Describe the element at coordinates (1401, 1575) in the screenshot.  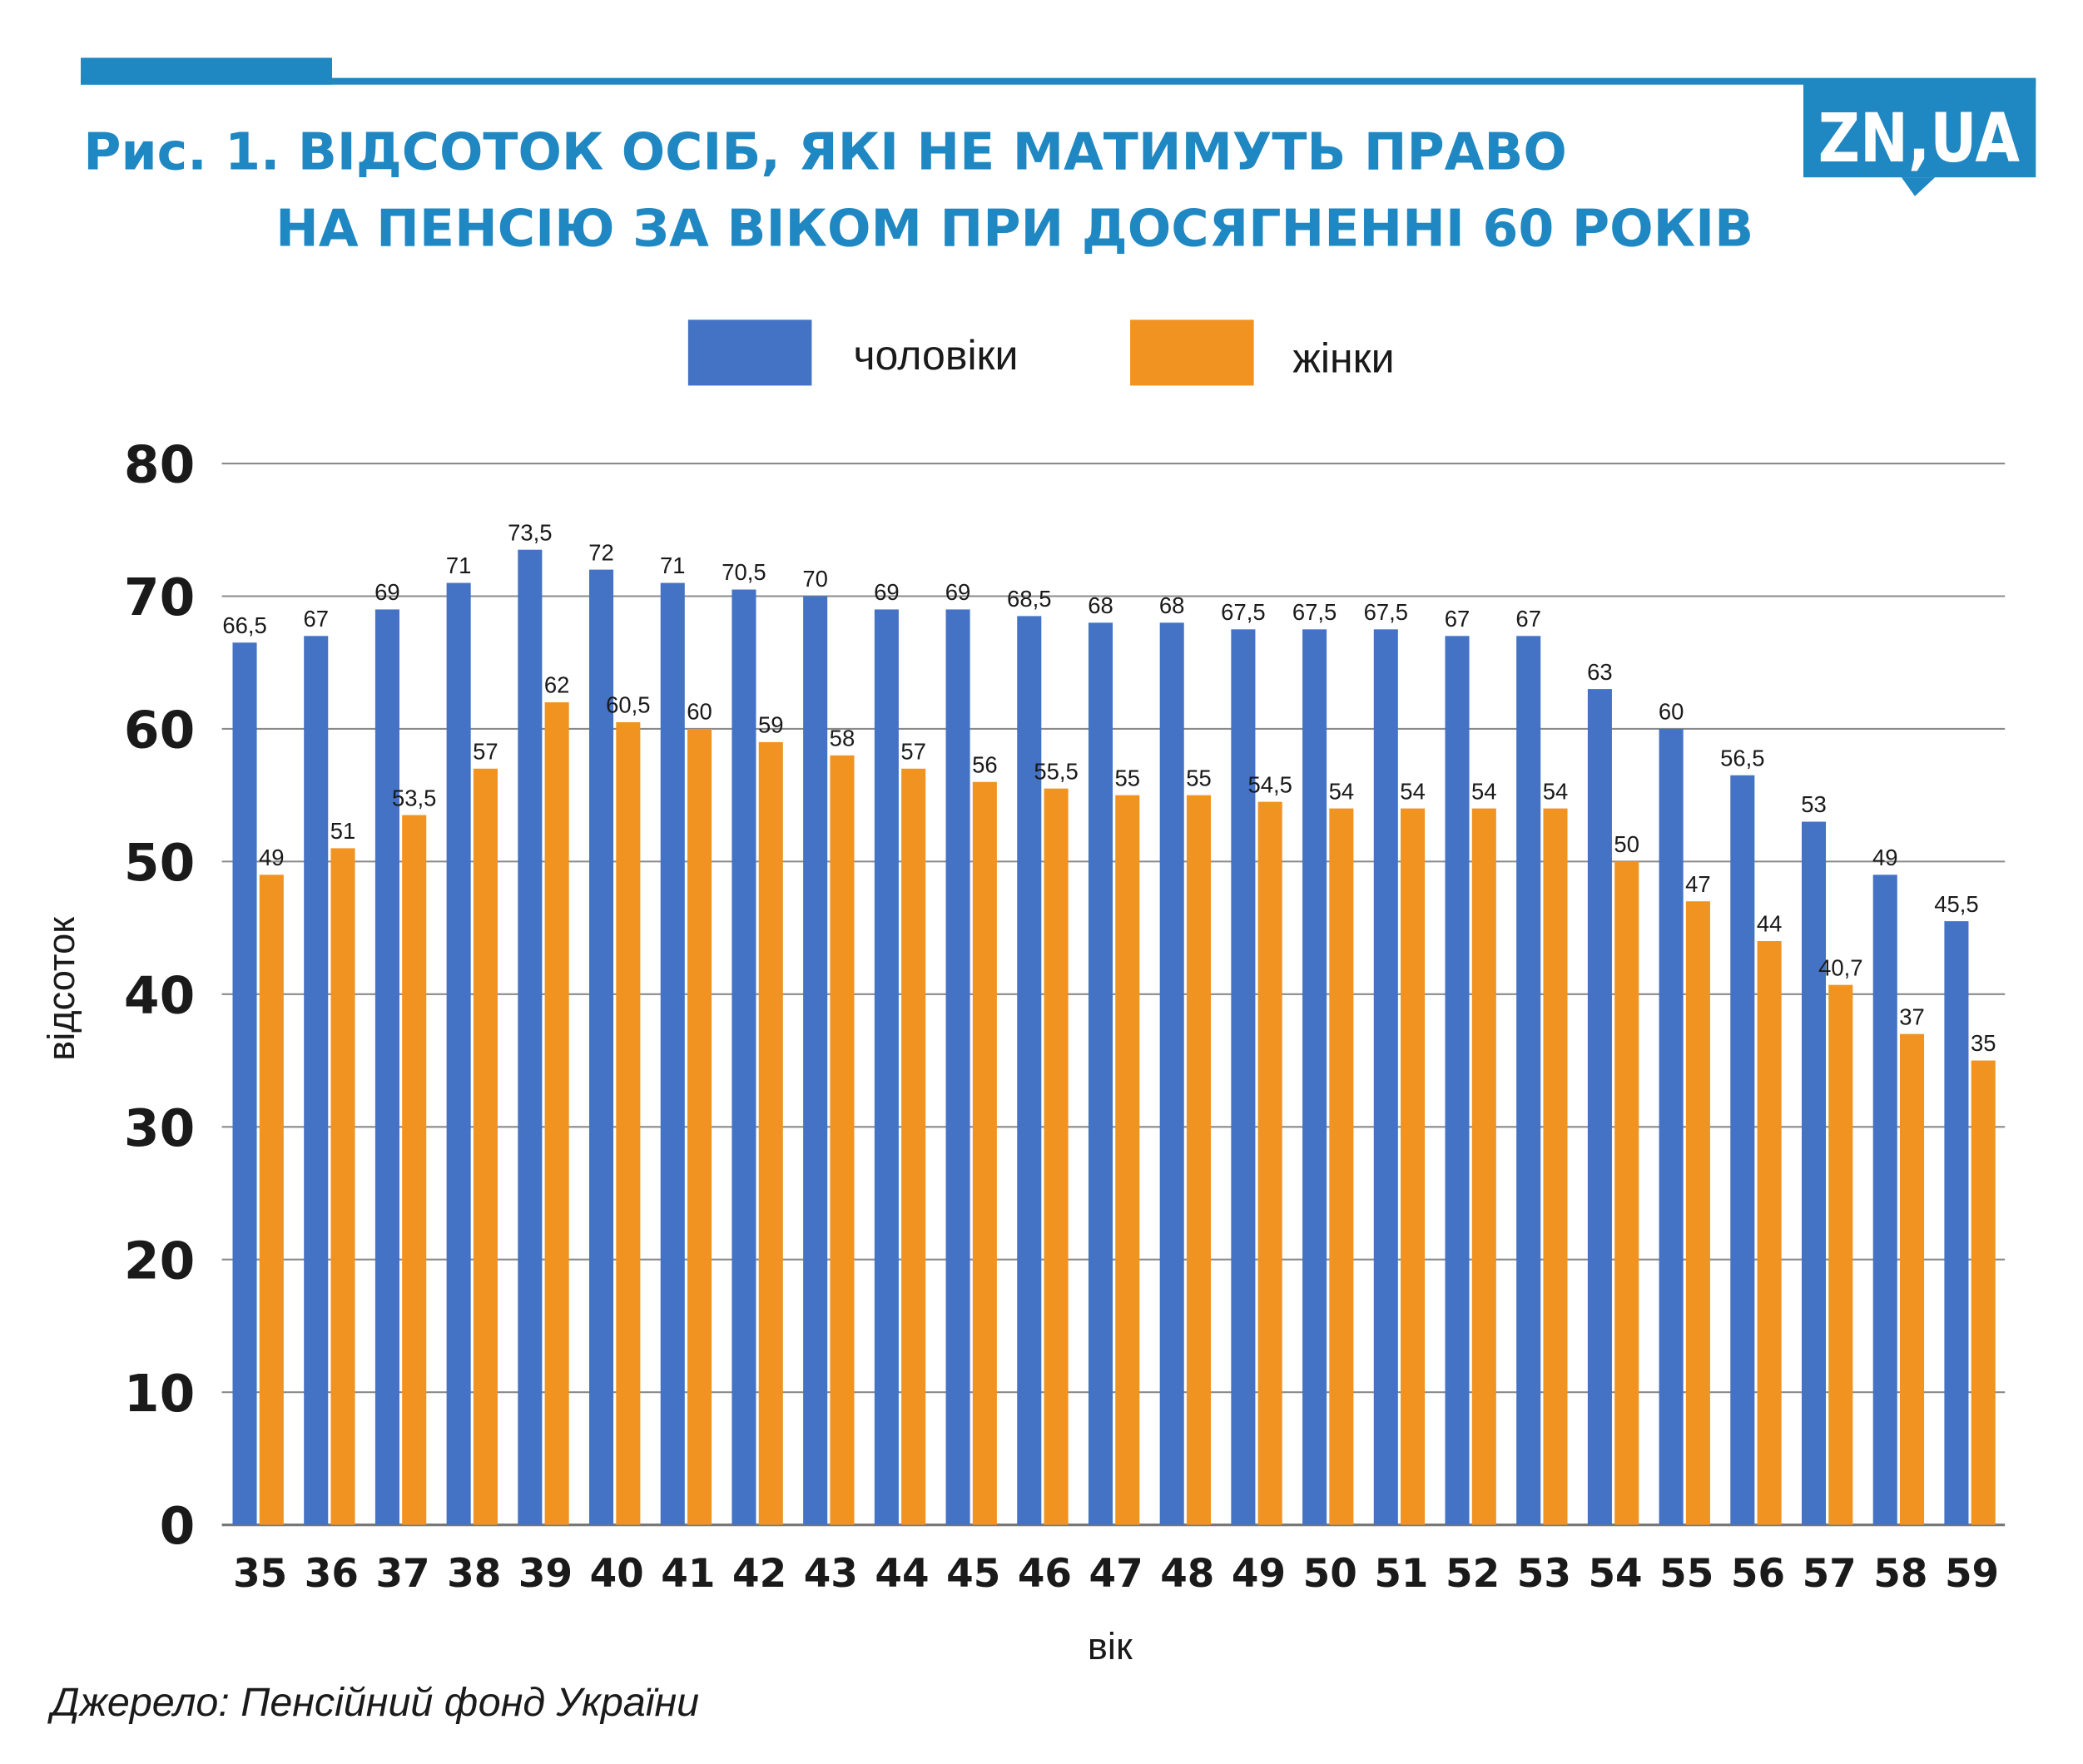
I see `x-tick-label: 51` at that location.